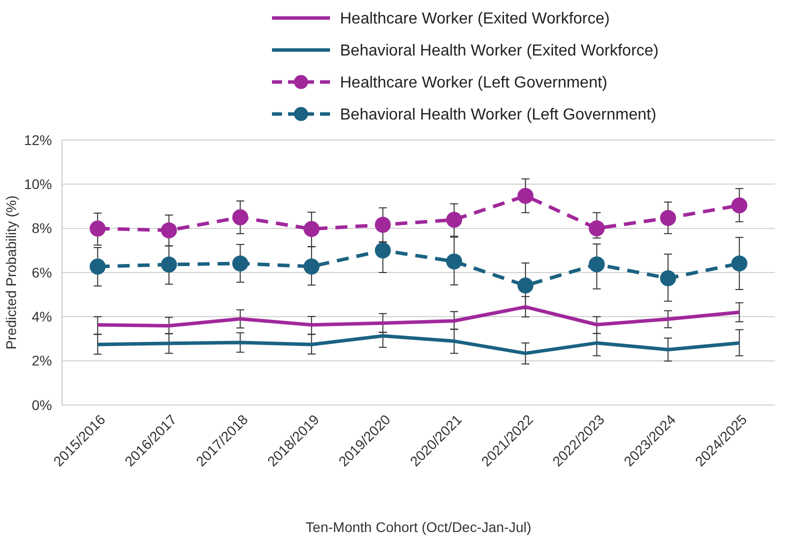 The image size is (800, 542). Describe the element at coordinates (38, 140) in the screenshot. I see `y-tick-label: 12%` at that location.